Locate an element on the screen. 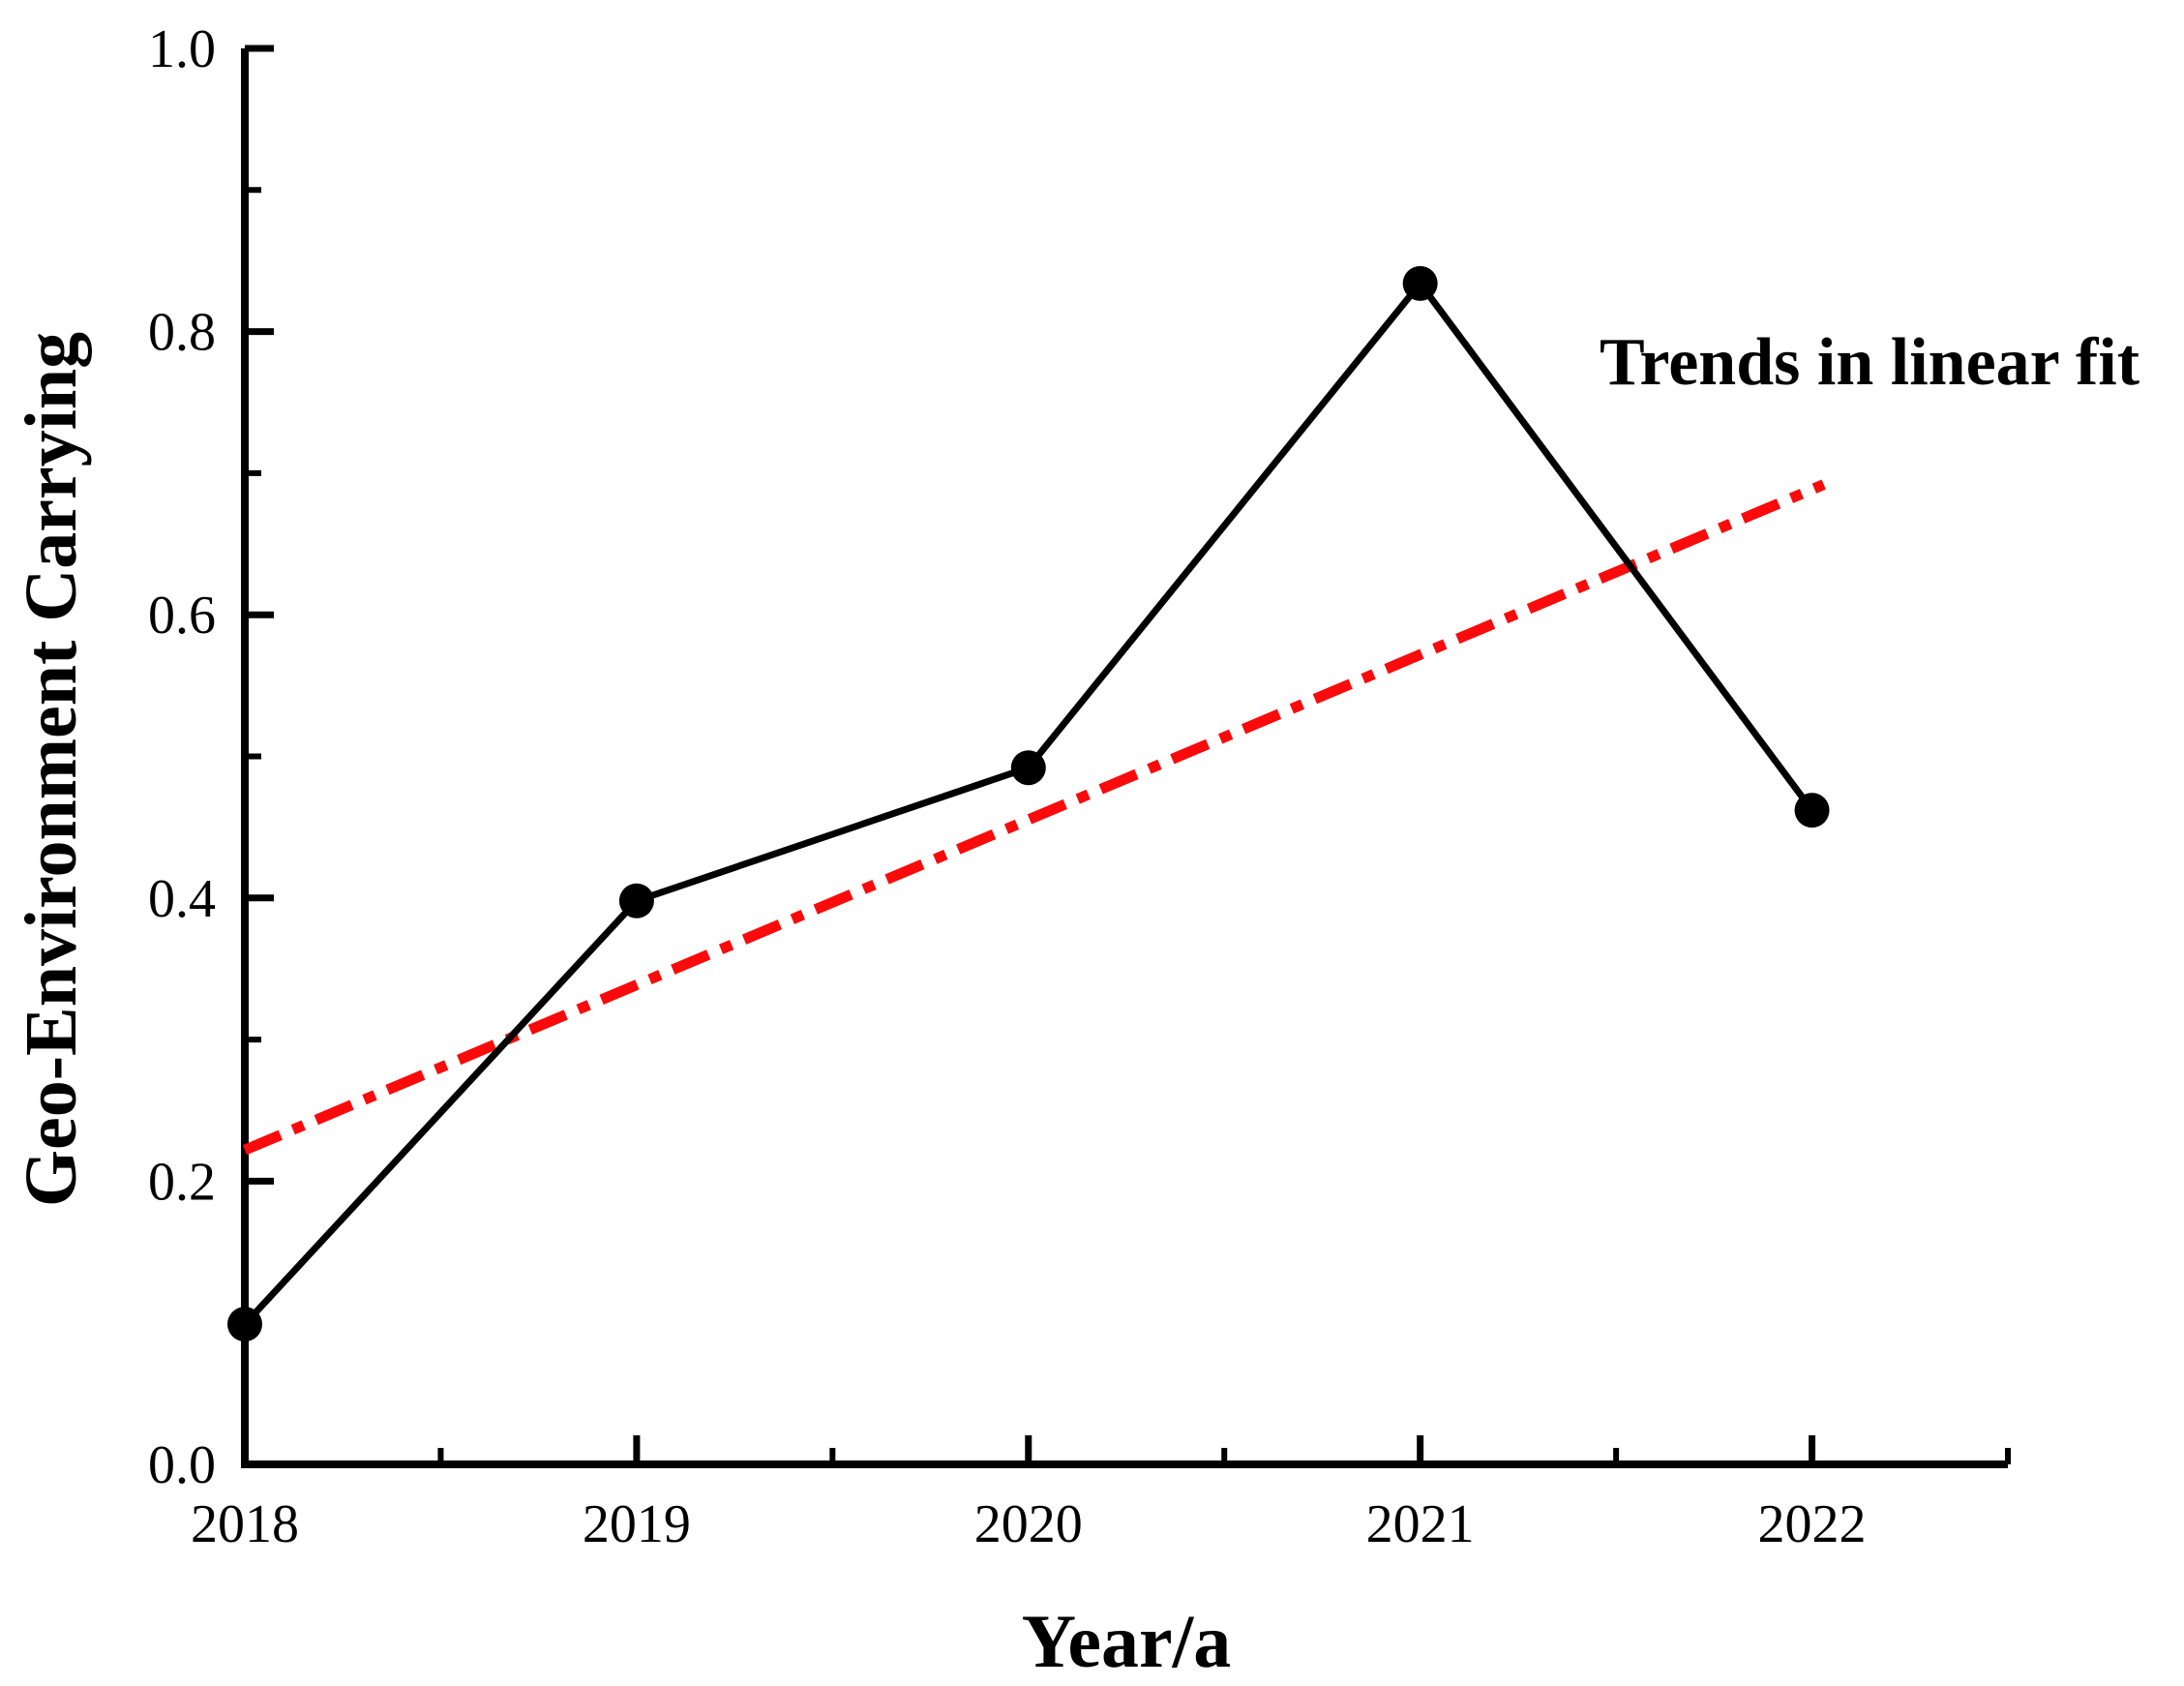  x-tick-label: 2019 is located at coordinates (637, 1524).